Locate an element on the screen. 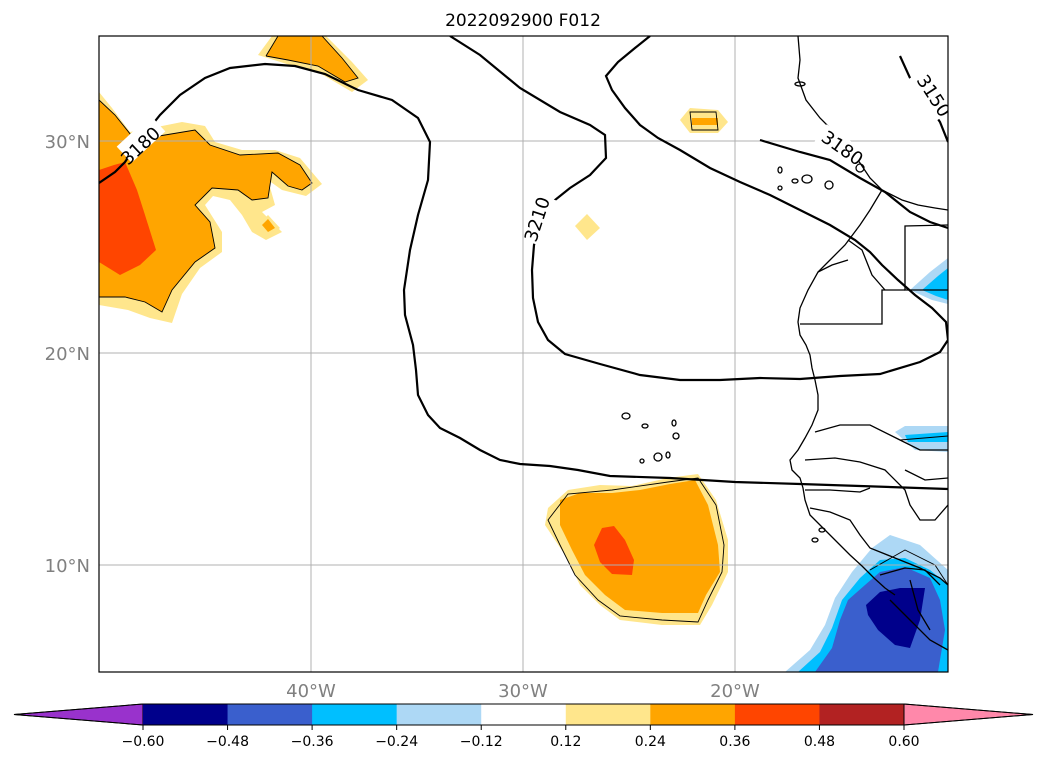  lon-label-40w: 40°W is located at coordinates (311, 691).